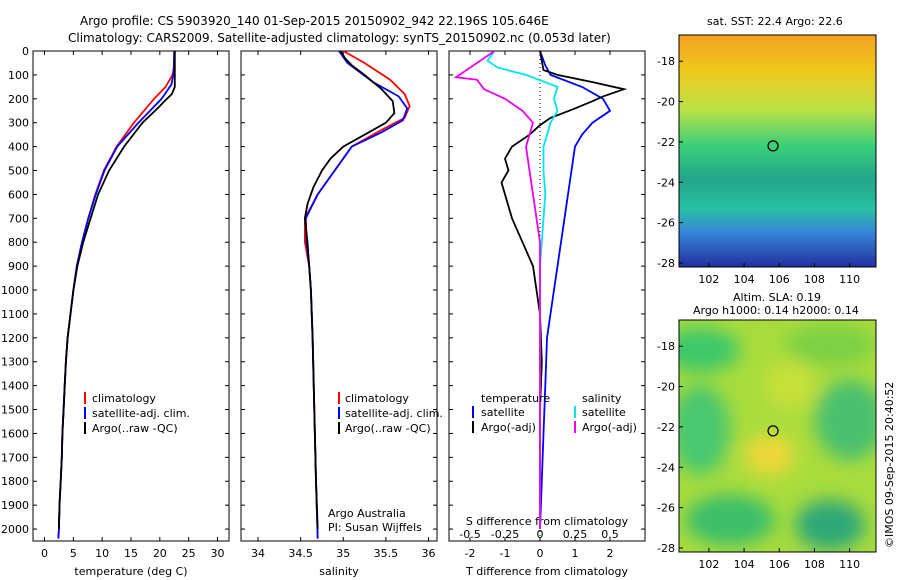 Image resolution: width=900 pixels, height=580 pixels. What do you see at coordinates (18, 218) in the screenshot?
I see `y-tick-label: 700` at bounding box center [18, 218].